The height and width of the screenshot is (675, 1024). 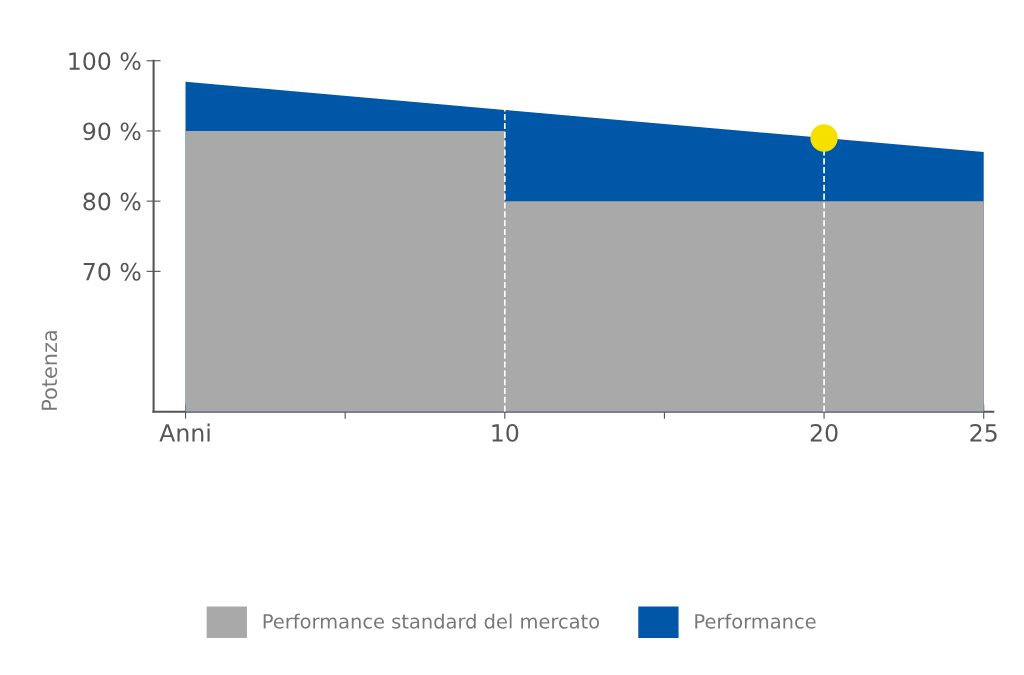 I want to click on x-tick-label: 10, so click(x=505, y=432).